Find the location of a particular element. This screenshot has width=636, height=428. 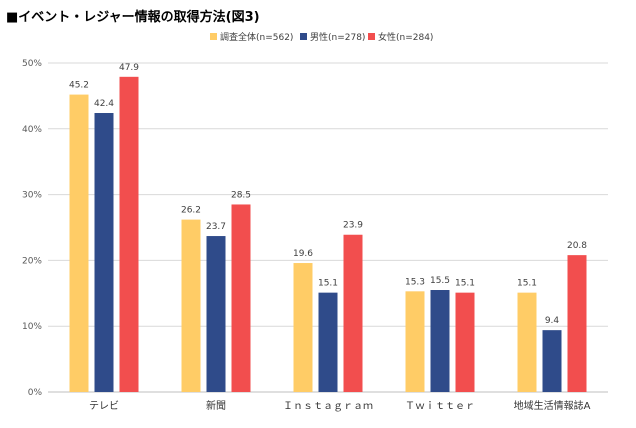

legend: 調査全体(n=562) 男性(n=278) 女性(n=284) is located at coordinates (321, 37).